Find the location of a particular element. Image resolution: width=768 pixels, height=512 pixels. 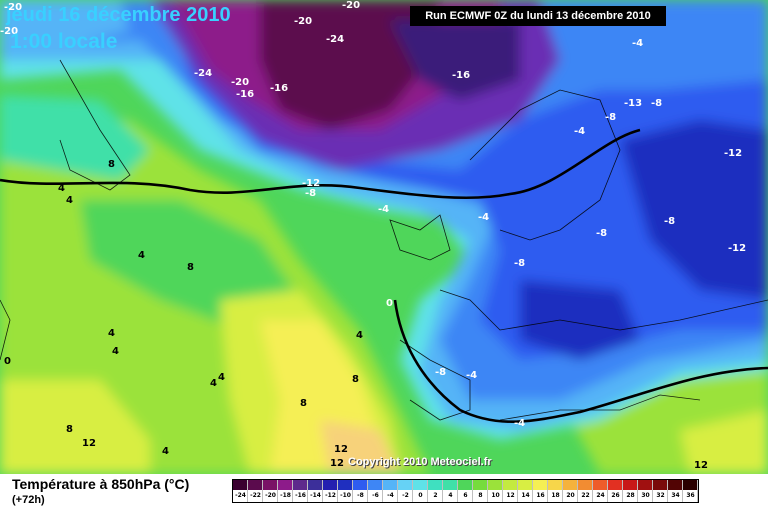

legend-cell: 14 is located at coordinates (525, 491).